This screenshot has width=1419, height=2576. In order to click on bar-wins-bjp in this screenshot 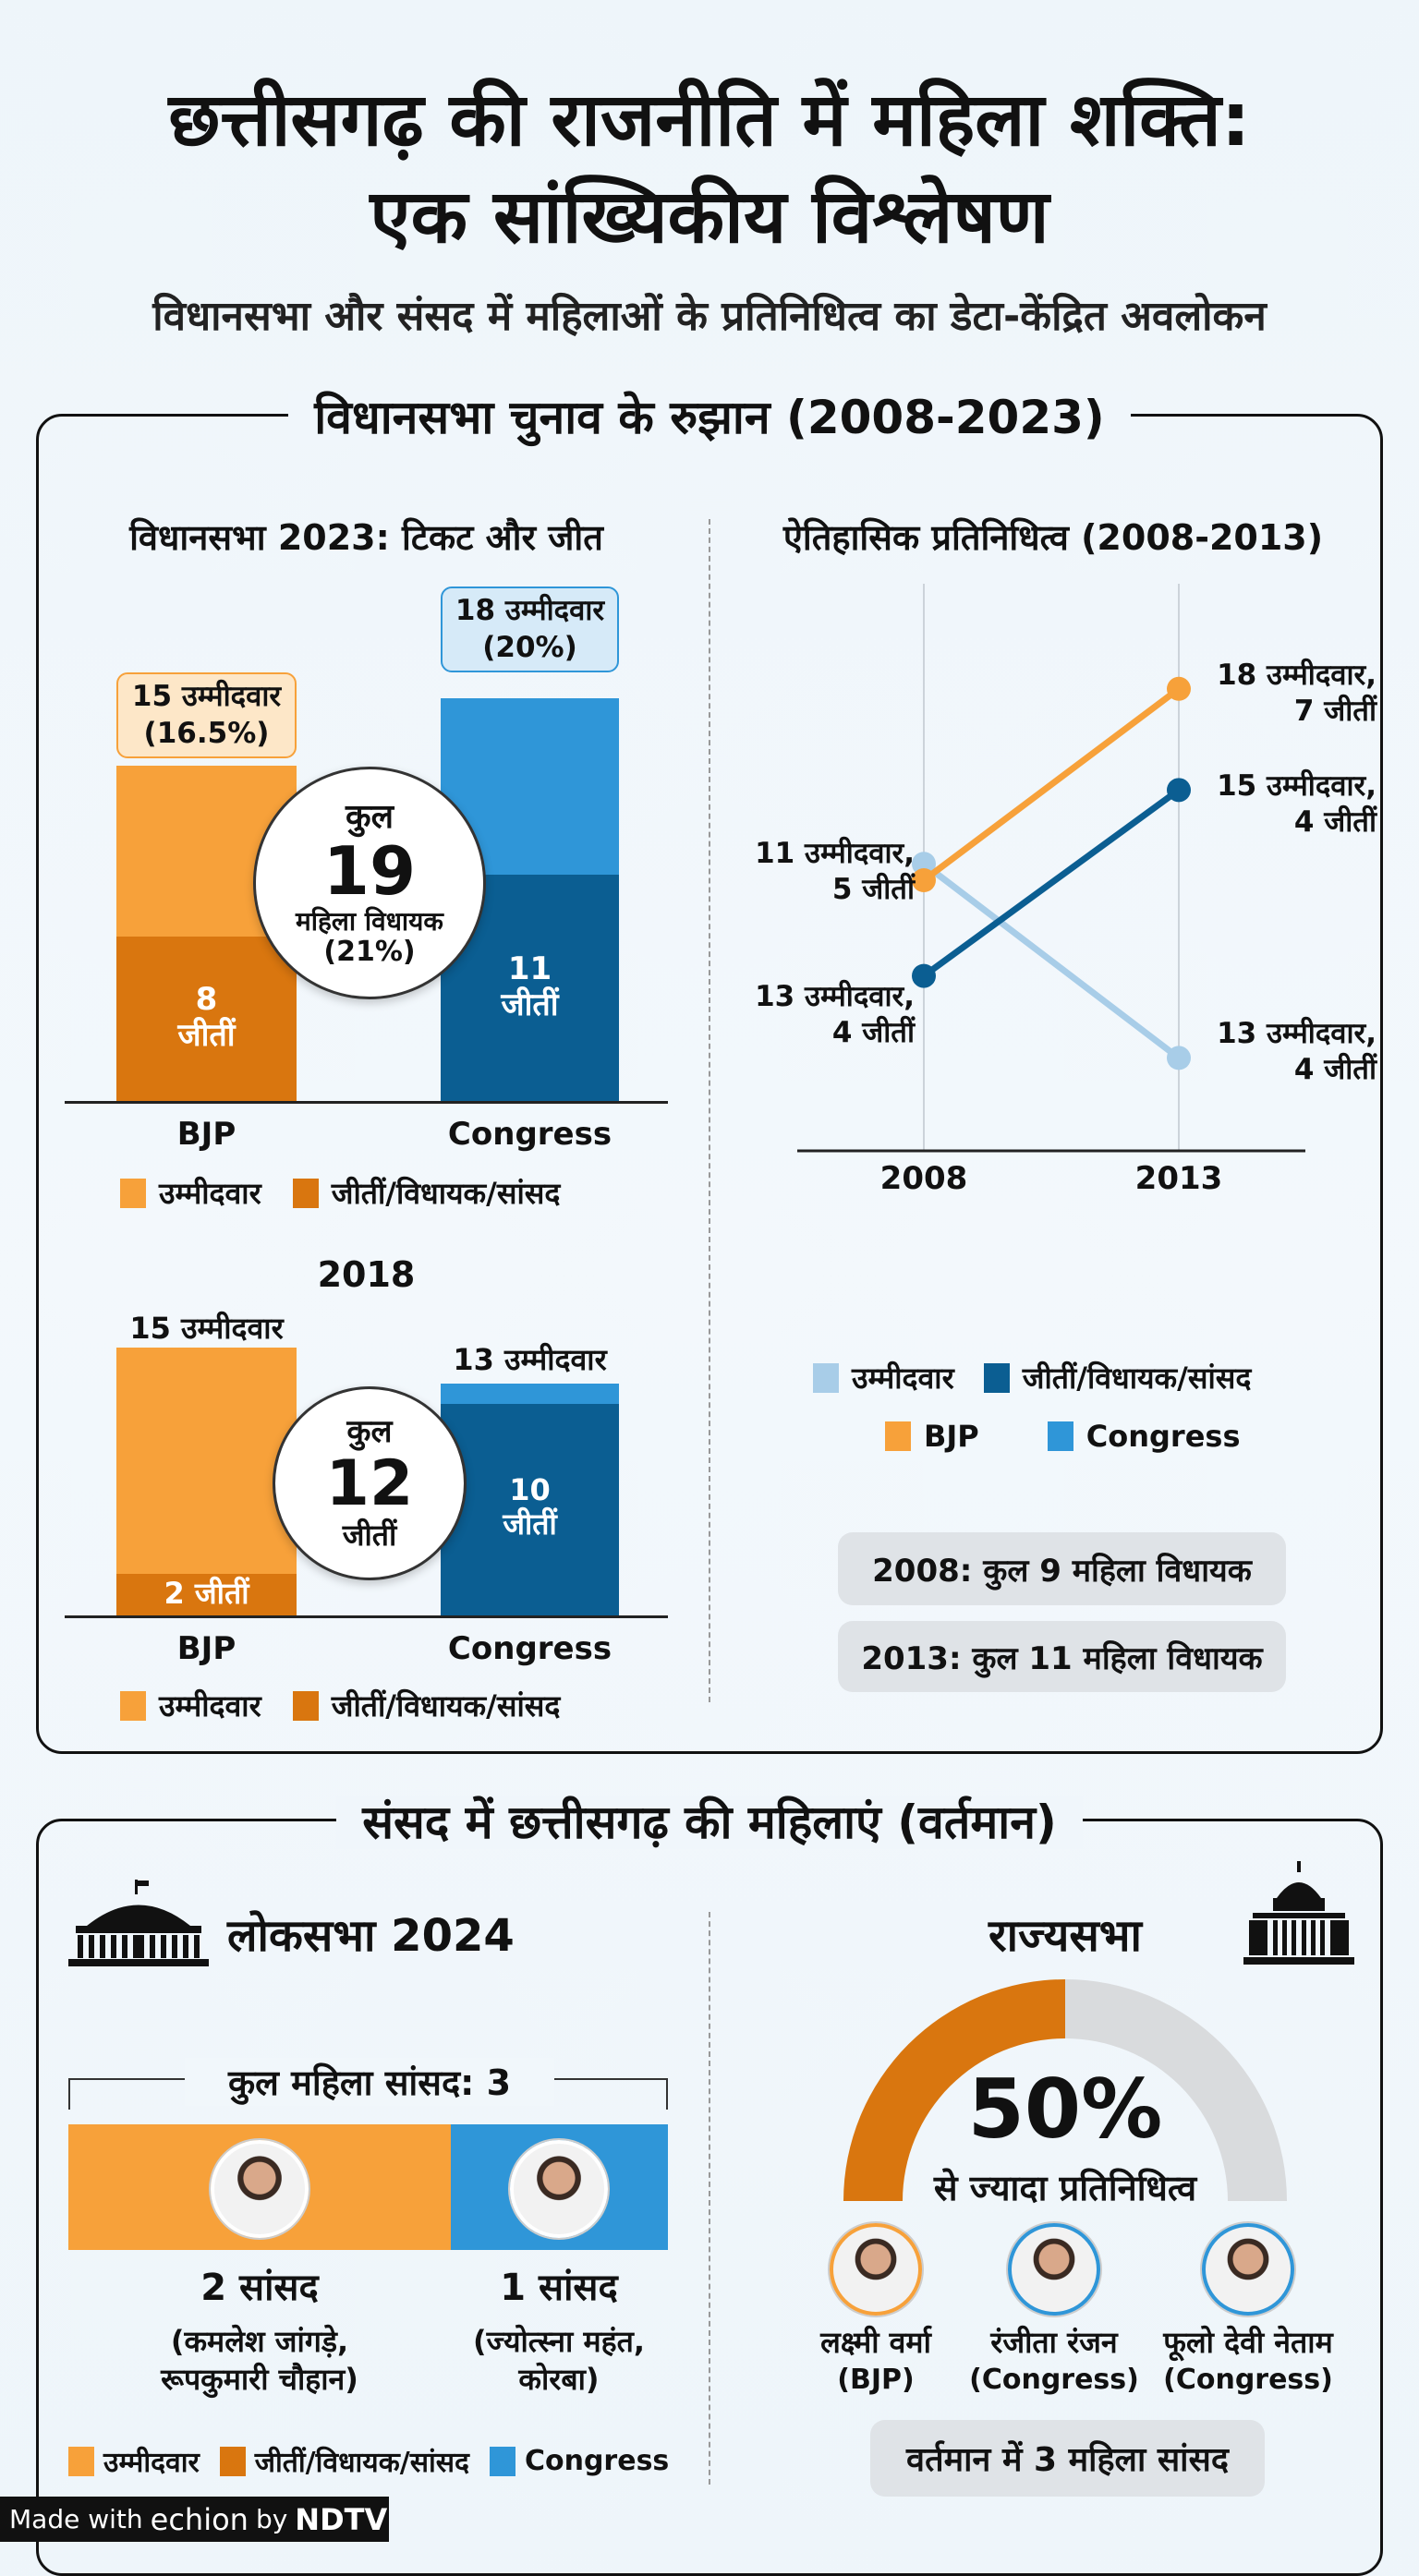, I will do `click(206, 1595)`.